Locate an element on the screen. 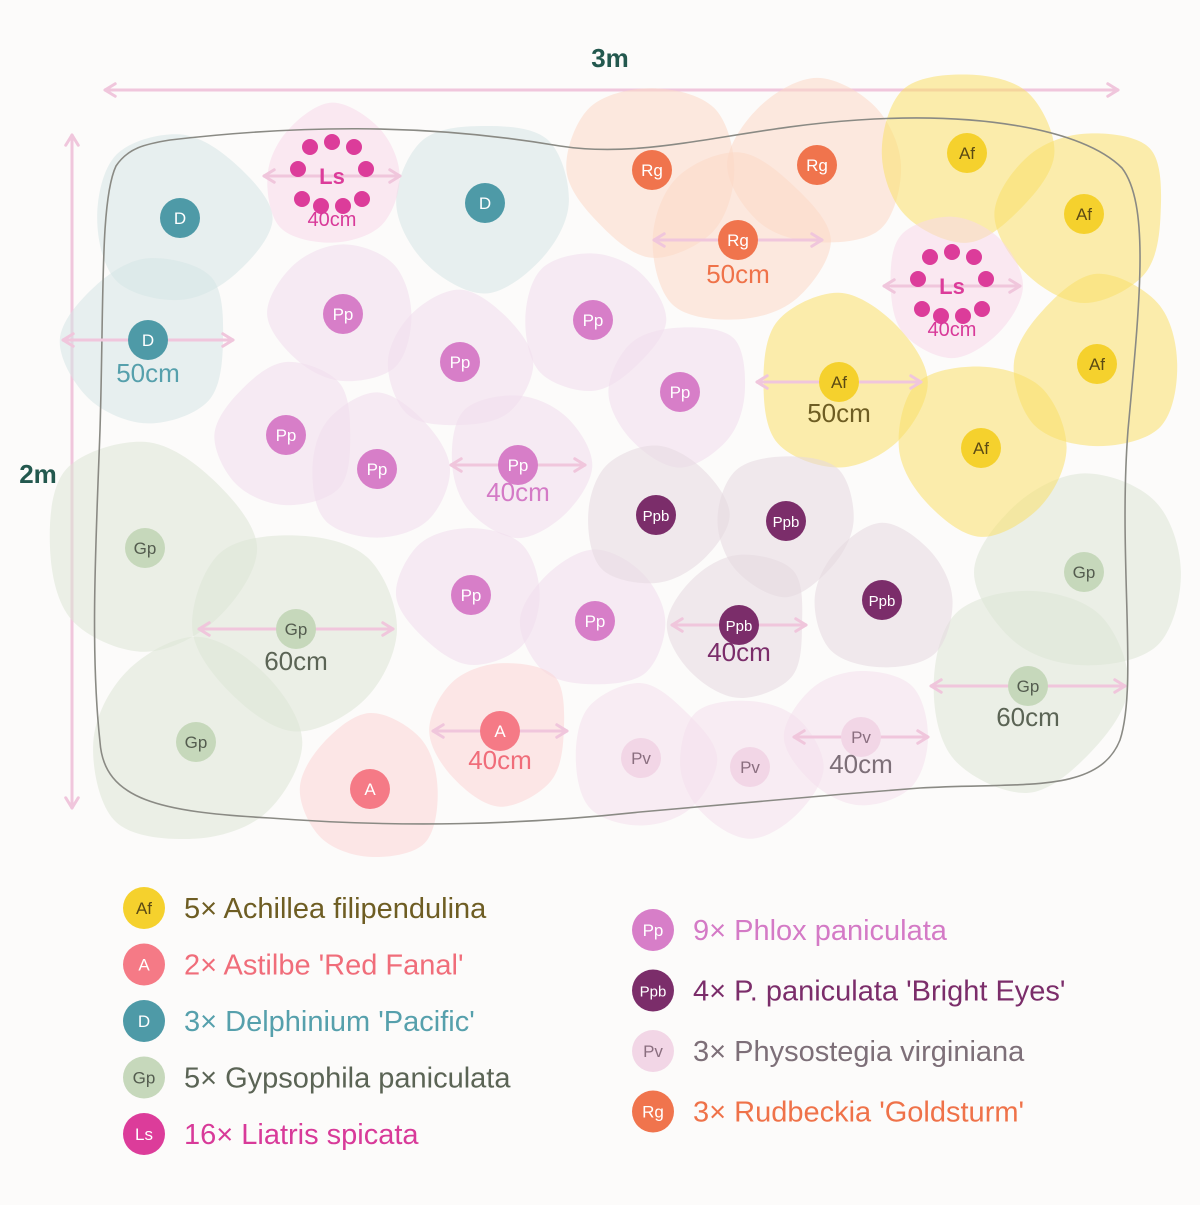  legend-count: 4× is located at coordinates (713, 992).